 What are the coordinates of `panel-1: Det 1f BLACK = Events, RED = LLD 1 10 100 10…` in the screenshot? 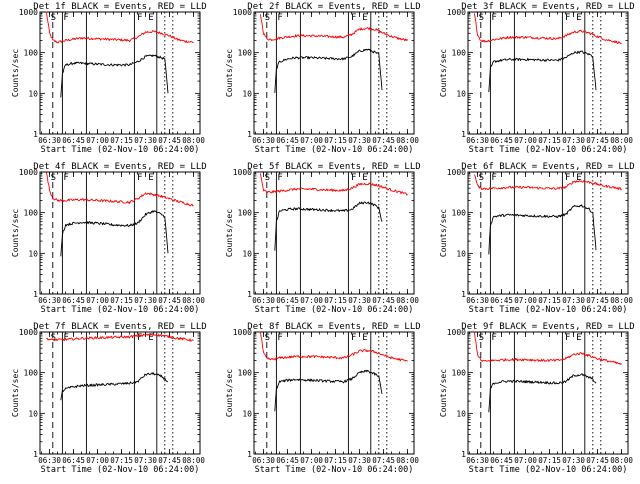 It's located at (109, 78).